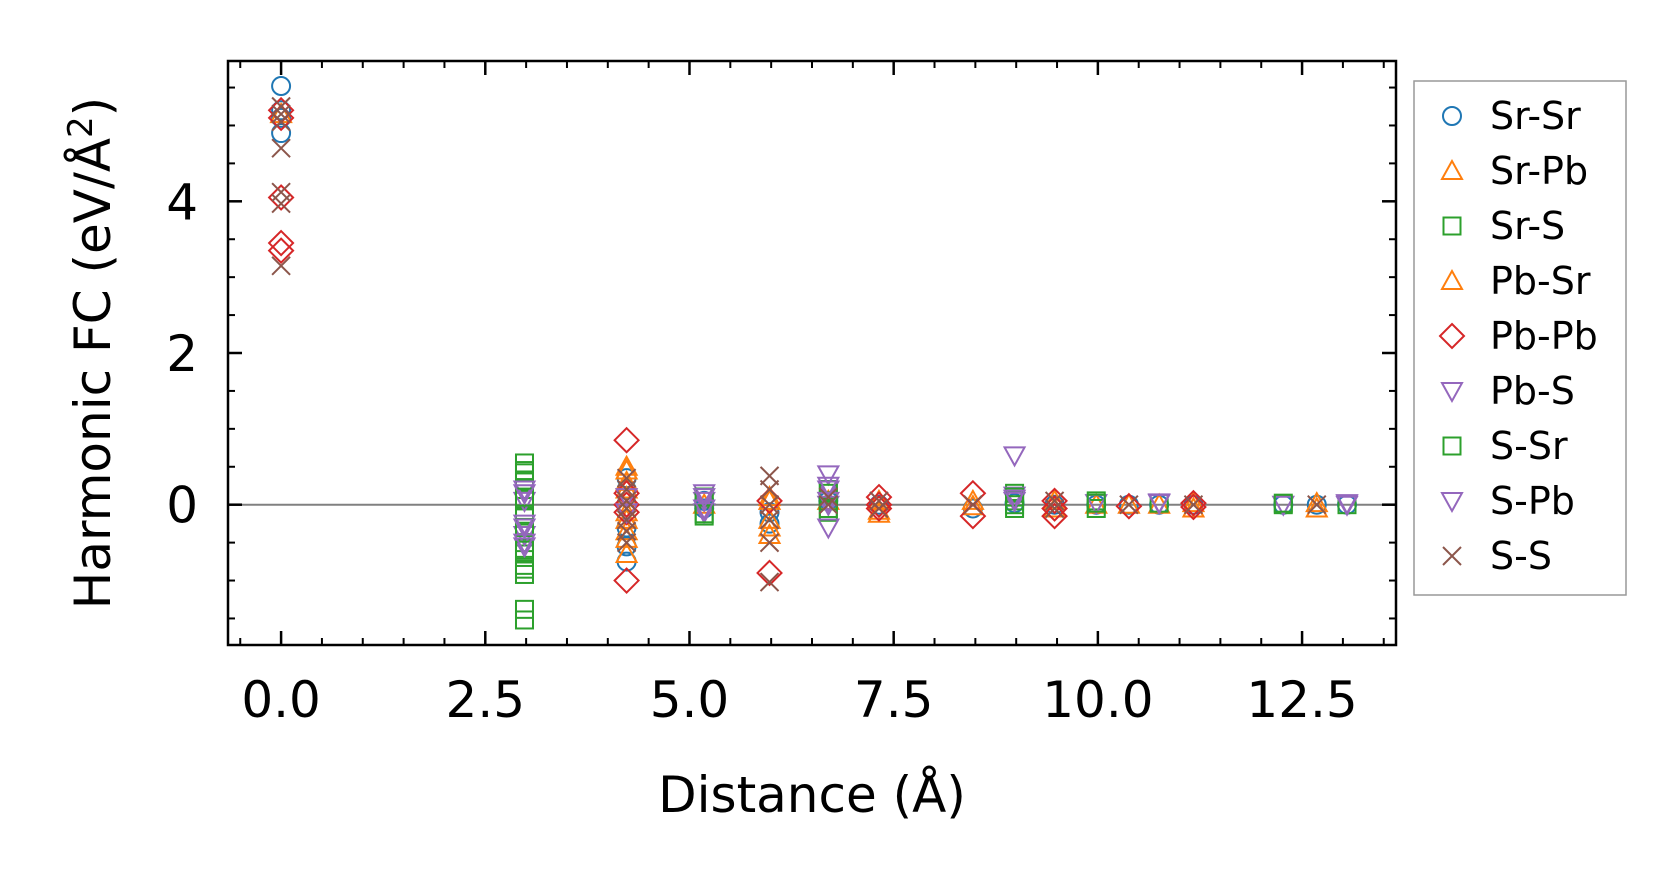 Image resolution: width=1678 pixels, height=887 pixels. Describe the element at coordinates (1521, 556) in the screenshot. I see `legend-label: S-S` at that location.